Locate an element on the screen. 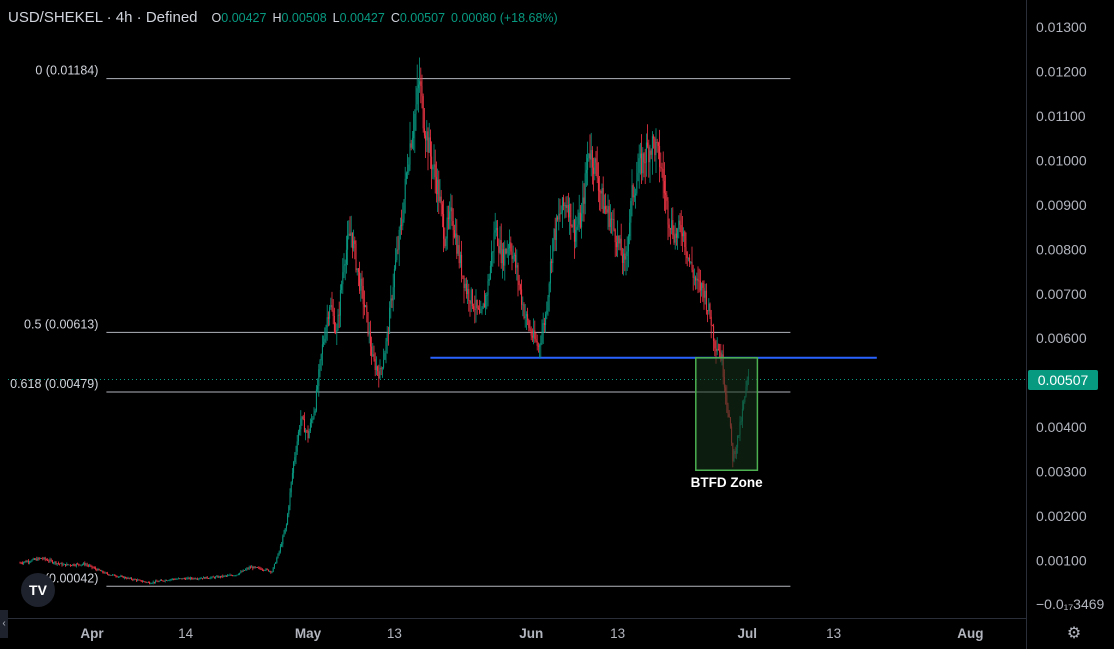 Image resolution: width=1114 pixels, height=649 pixels. tradingview-logo-icon: TV is located at coordinates (38, 590).